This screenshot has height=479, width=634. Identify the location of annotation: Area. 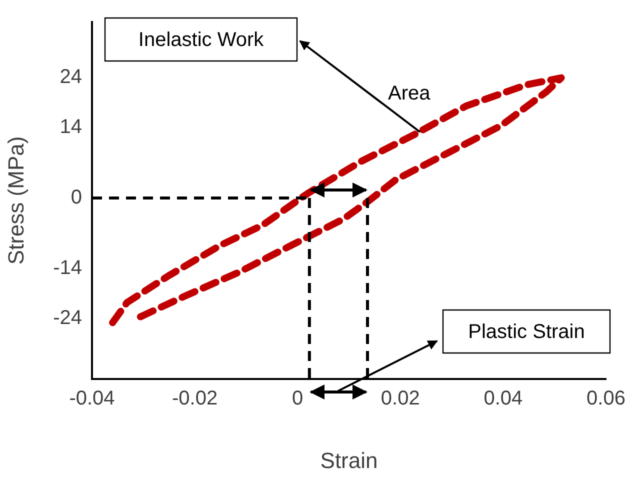
(410, 93).